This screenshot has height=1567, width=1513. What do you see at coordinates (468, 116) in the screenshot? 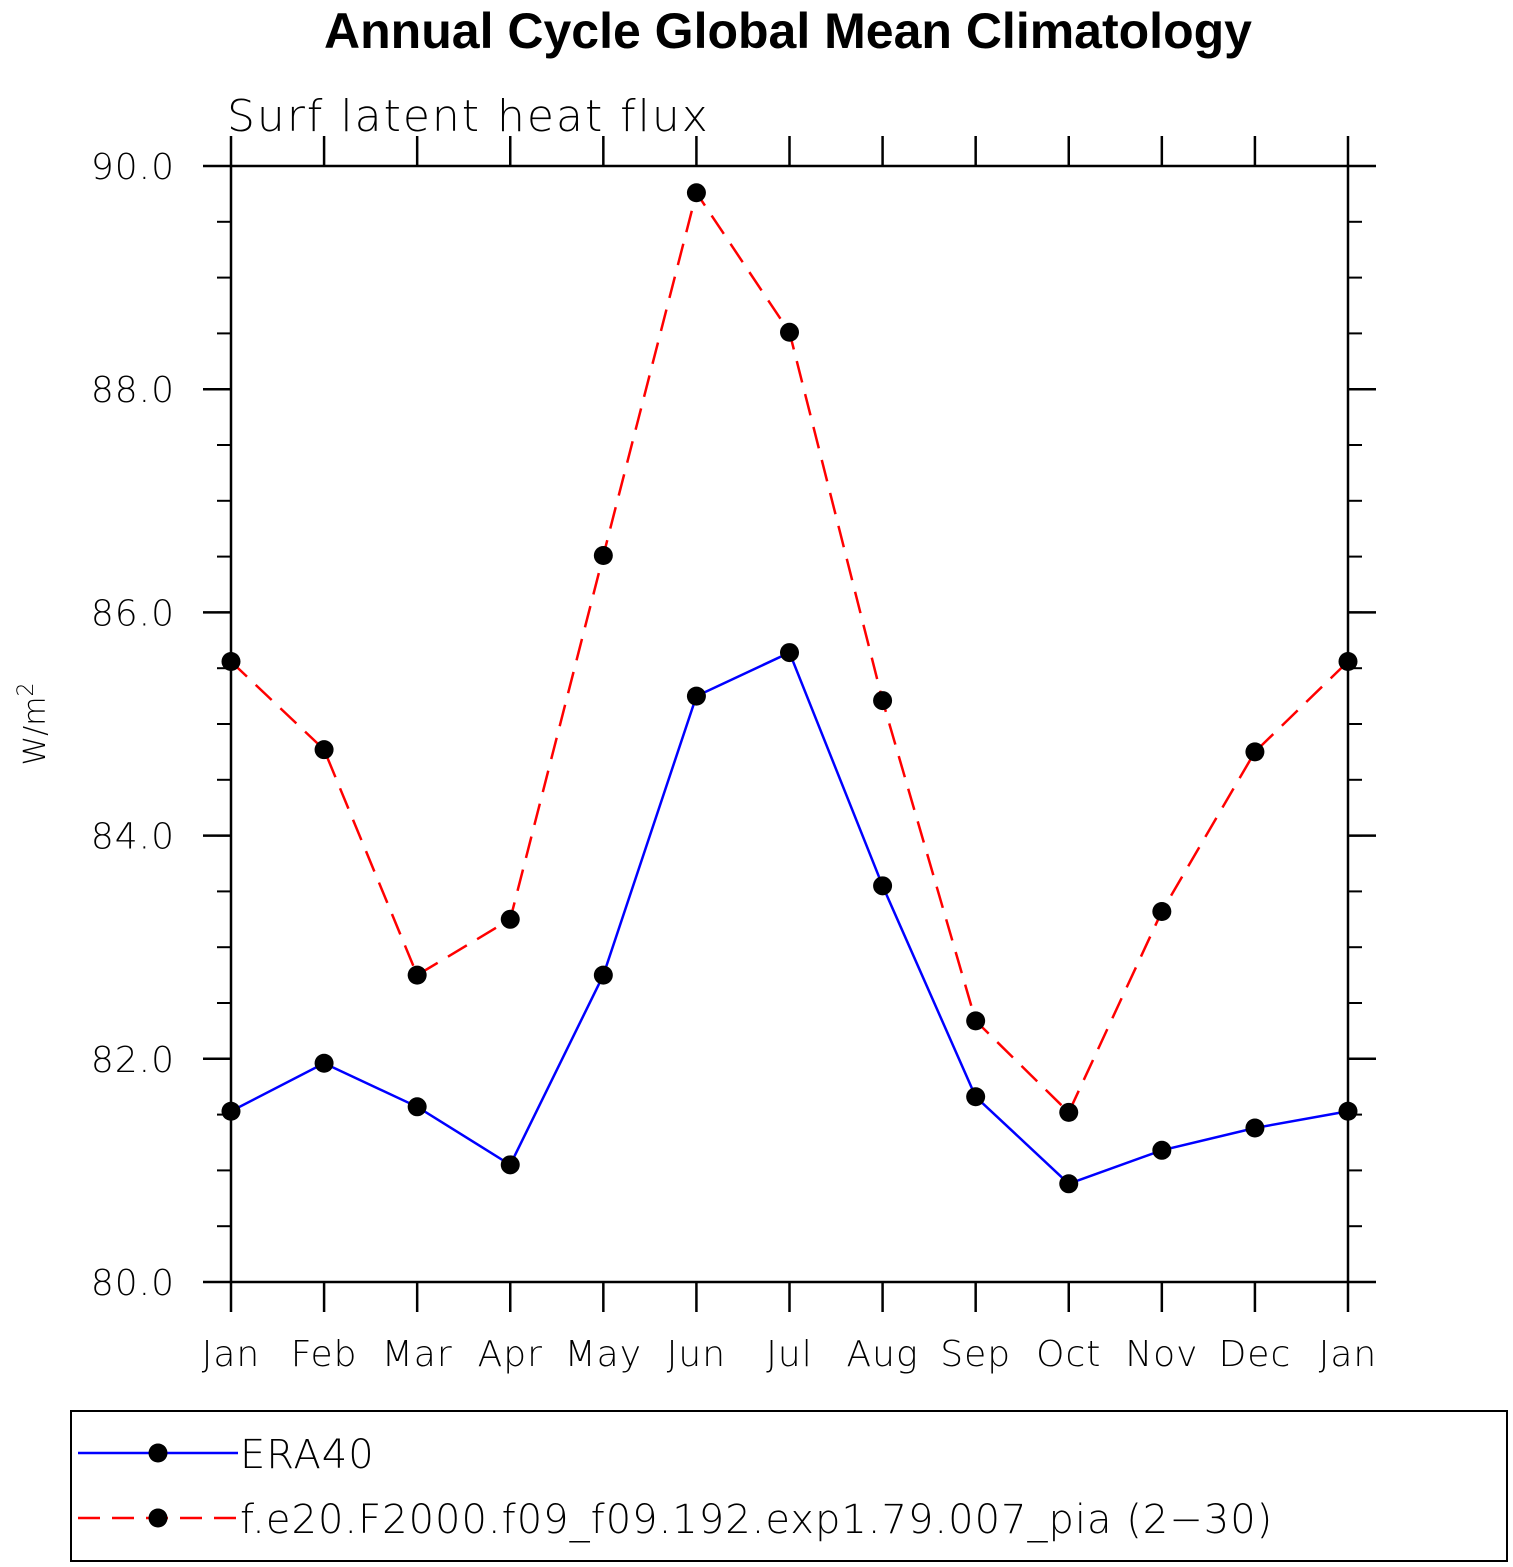
I see `chart-subtitle: Surf latent heat flux` at bounding box center [468, 116].